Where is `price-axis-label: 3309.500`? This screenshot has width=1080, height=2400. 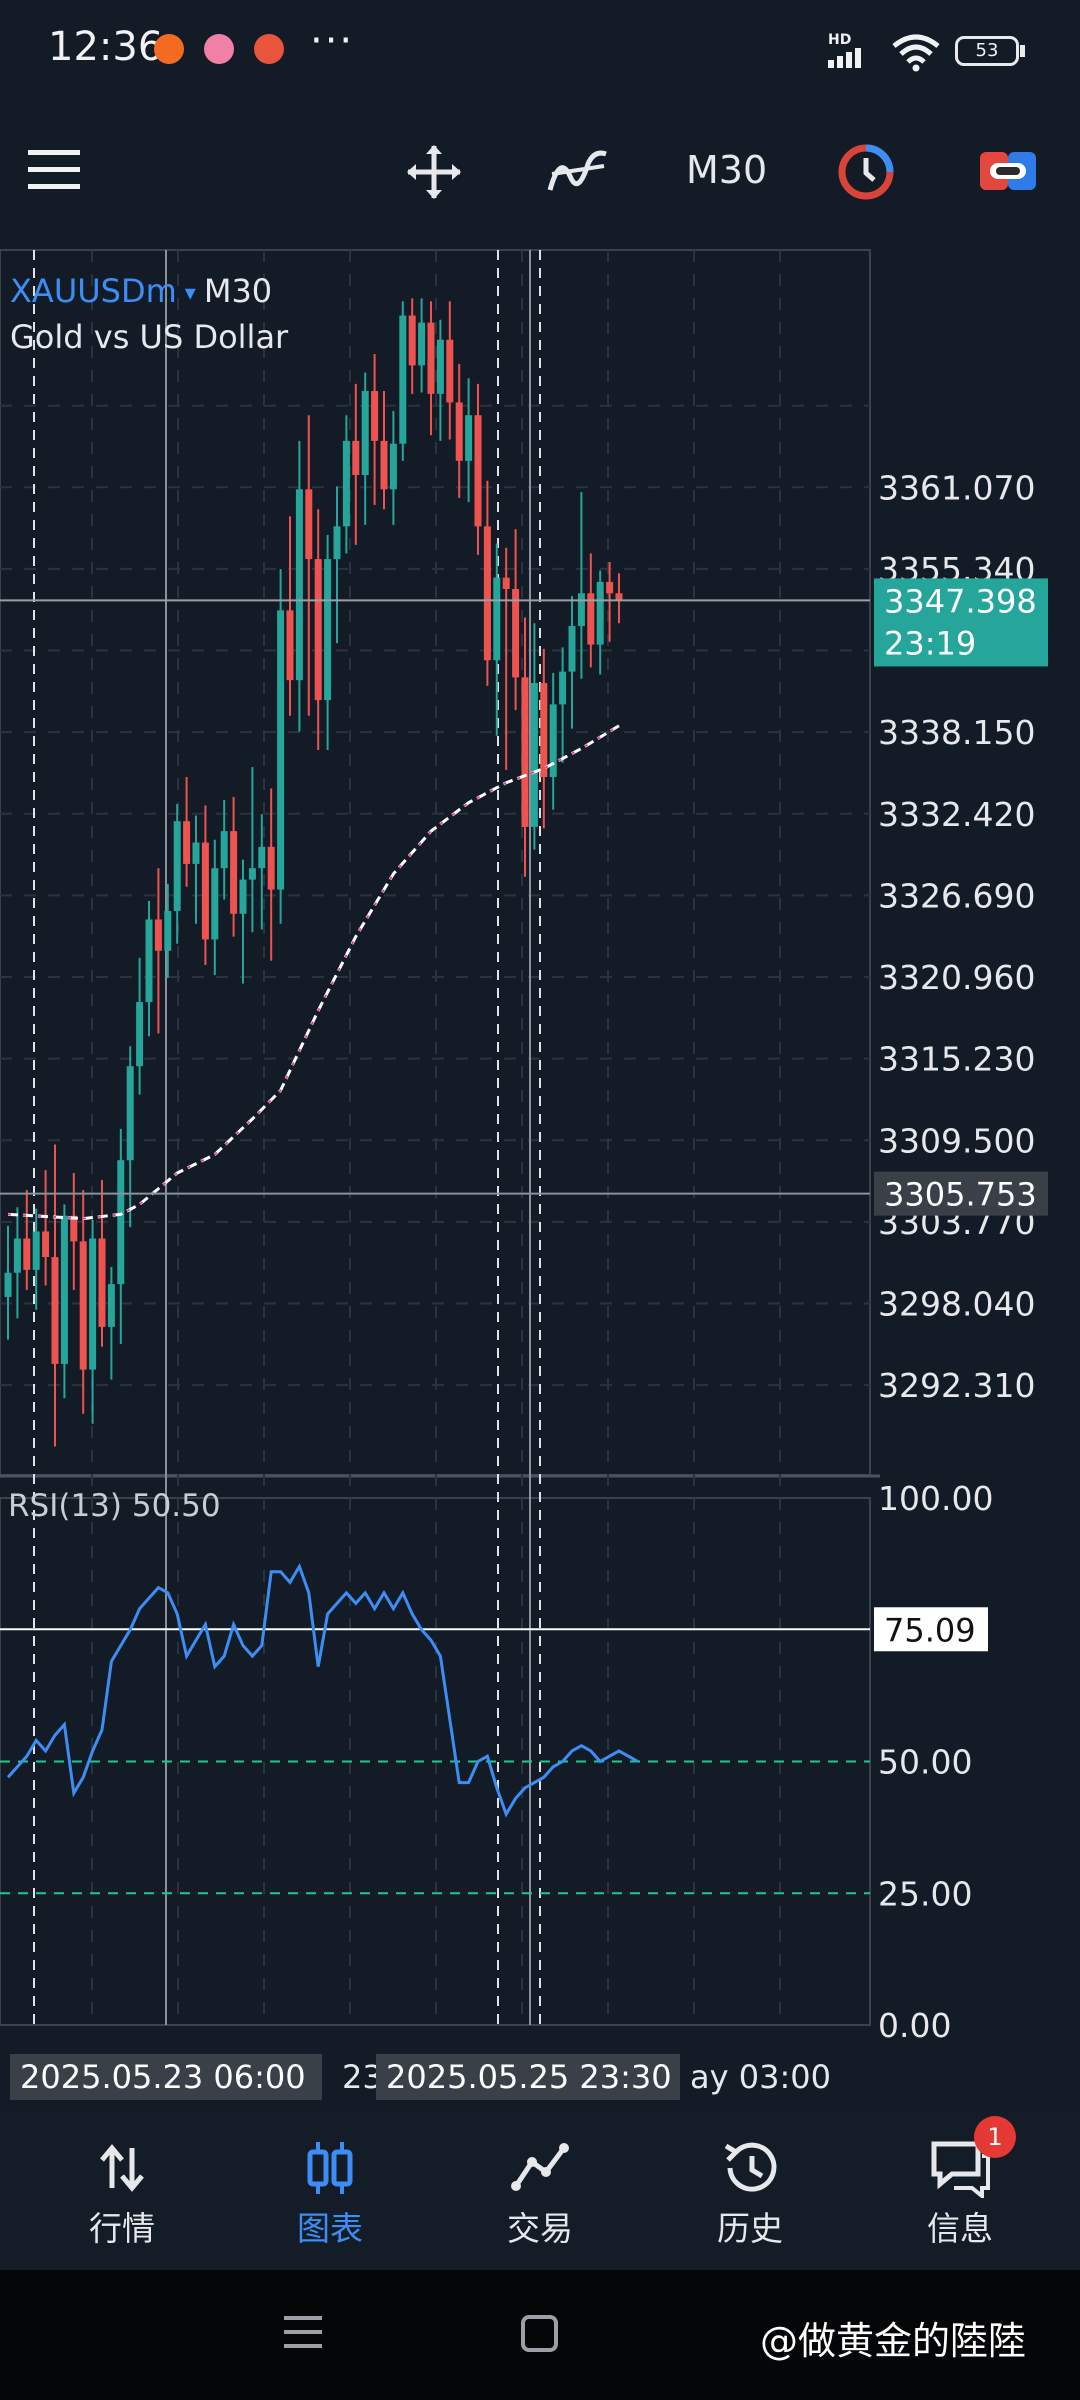
price-axis-label: 3309.500 is located at coordinates (956, 1140).